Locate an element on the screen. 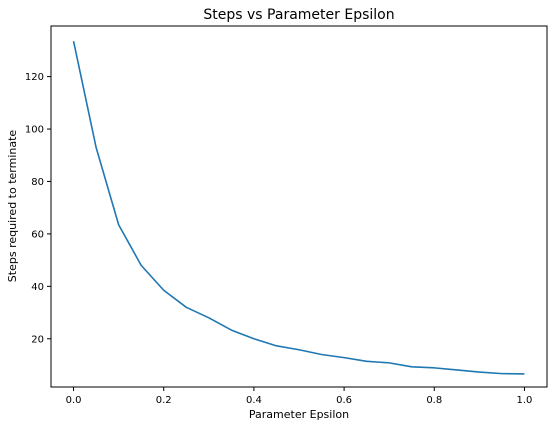 Image resolution: width=558 pixels, height=428 pixels. x-tick-label: 0.2 is located at coordinates (164, 400).